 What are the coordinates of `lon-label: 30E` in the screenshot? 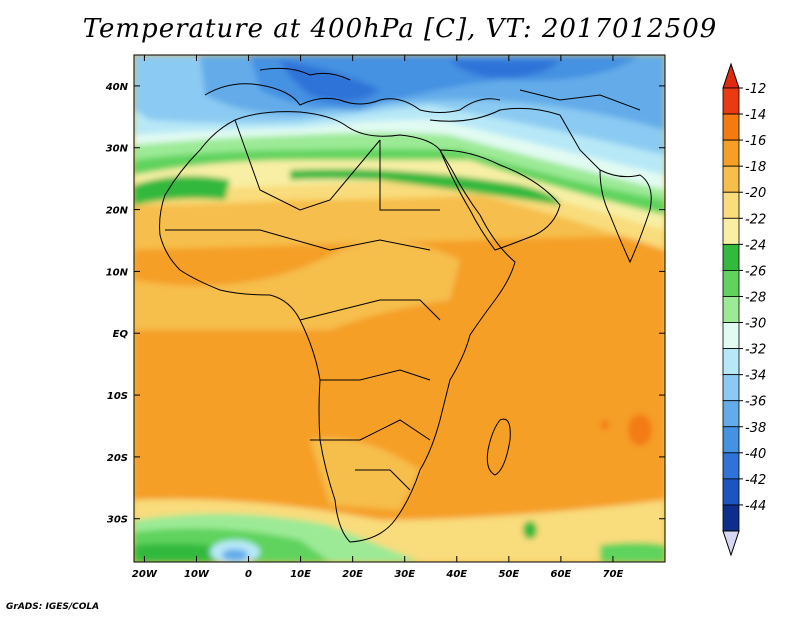 It's located at (404, 574).